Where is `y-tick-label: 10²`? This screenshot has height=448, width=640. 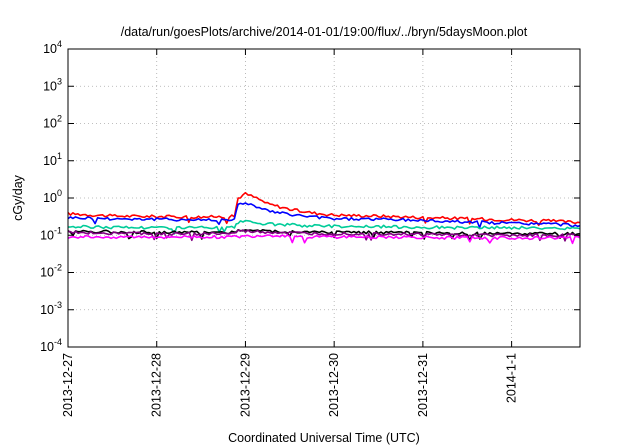
y-tick-label: 10² is located at coordinates (52, 122).